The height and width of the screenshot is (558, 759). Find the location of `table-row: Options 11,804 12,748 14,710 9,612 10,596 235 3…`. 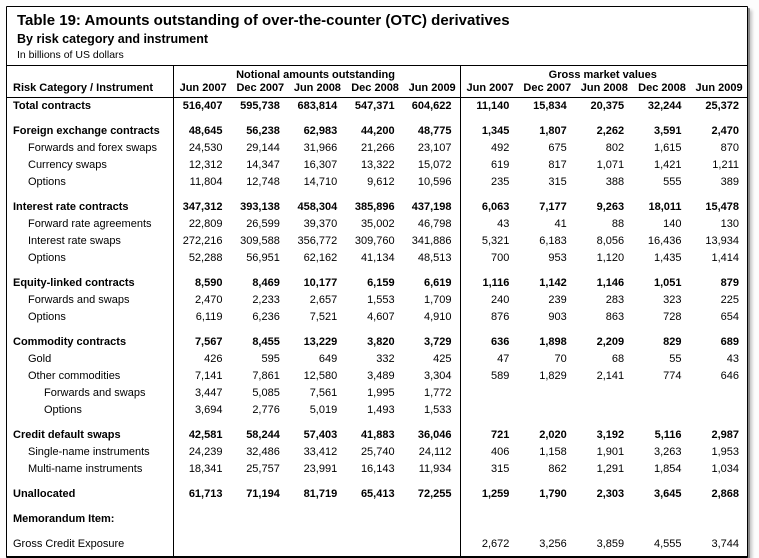

table-row: Options 11,804 12,748 14,710 9,612 10,596 235 3… is located at coordinates (377, 182).